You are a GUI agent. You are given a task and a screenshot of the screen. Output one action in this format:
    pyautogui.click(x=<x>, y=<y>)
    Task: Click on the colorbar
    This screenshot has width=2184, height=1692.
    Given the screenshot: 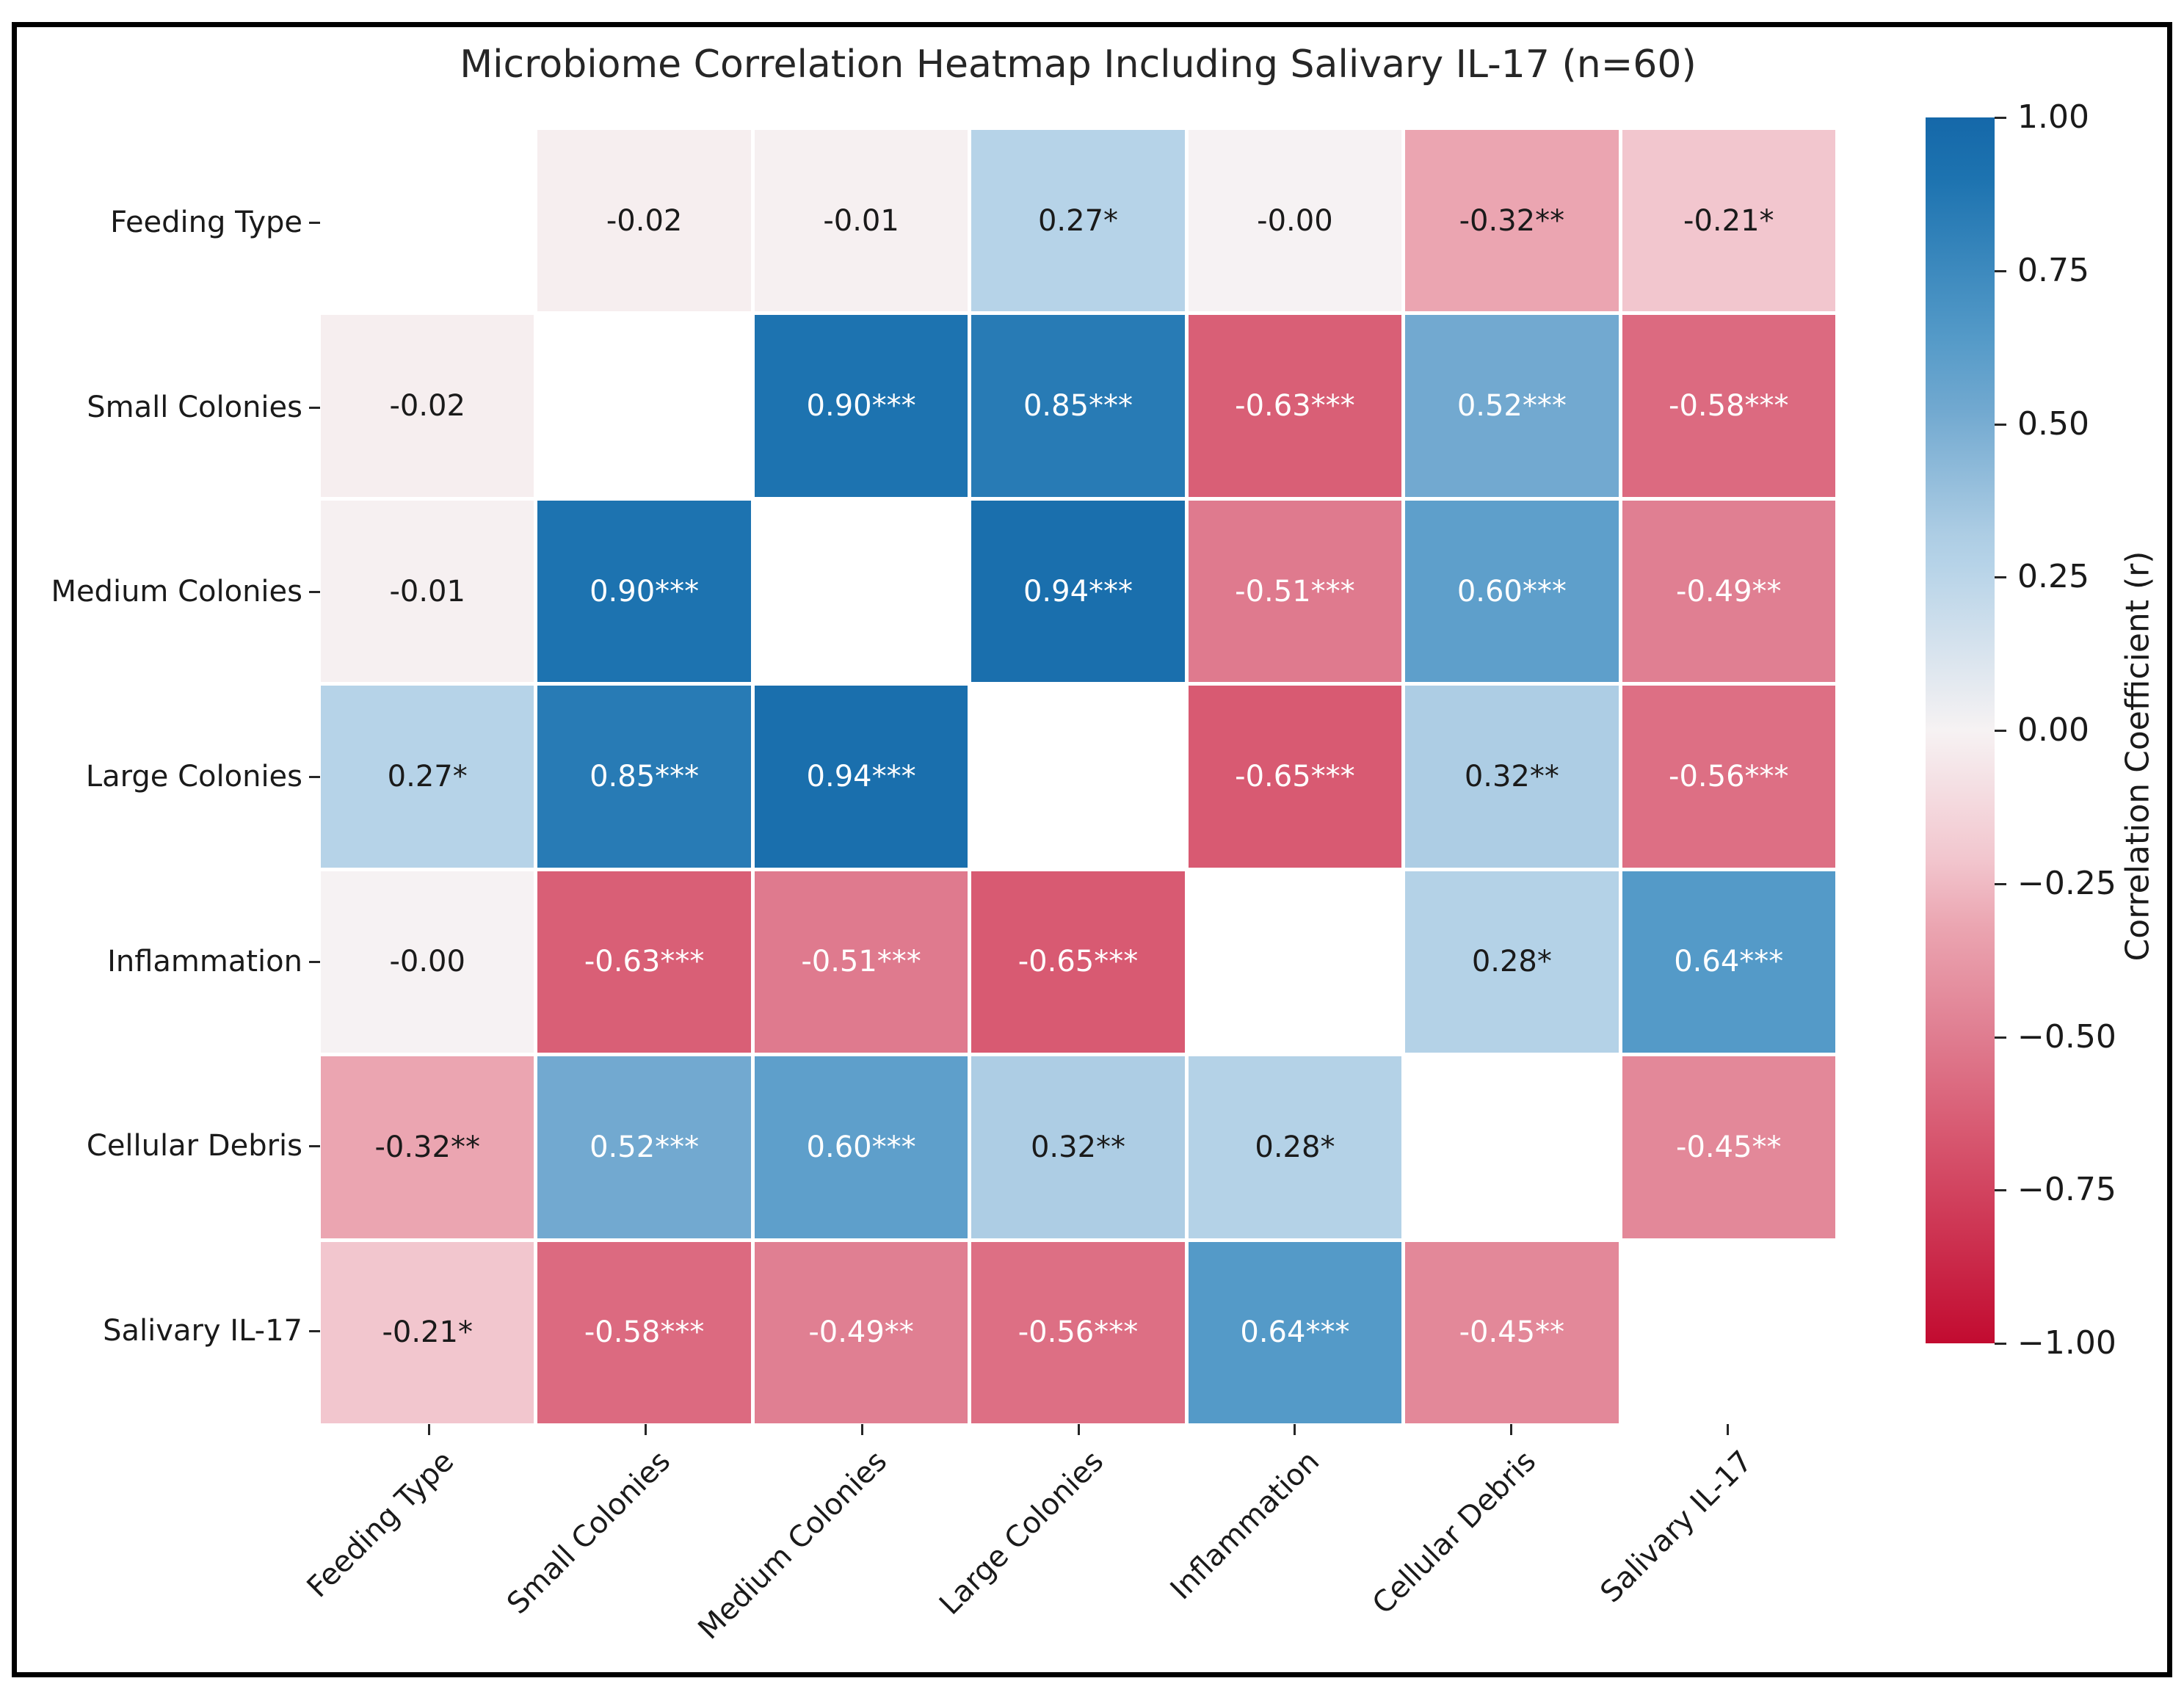 What is the action you would take?
    pyautogui.click(x=1961, y=730)
    